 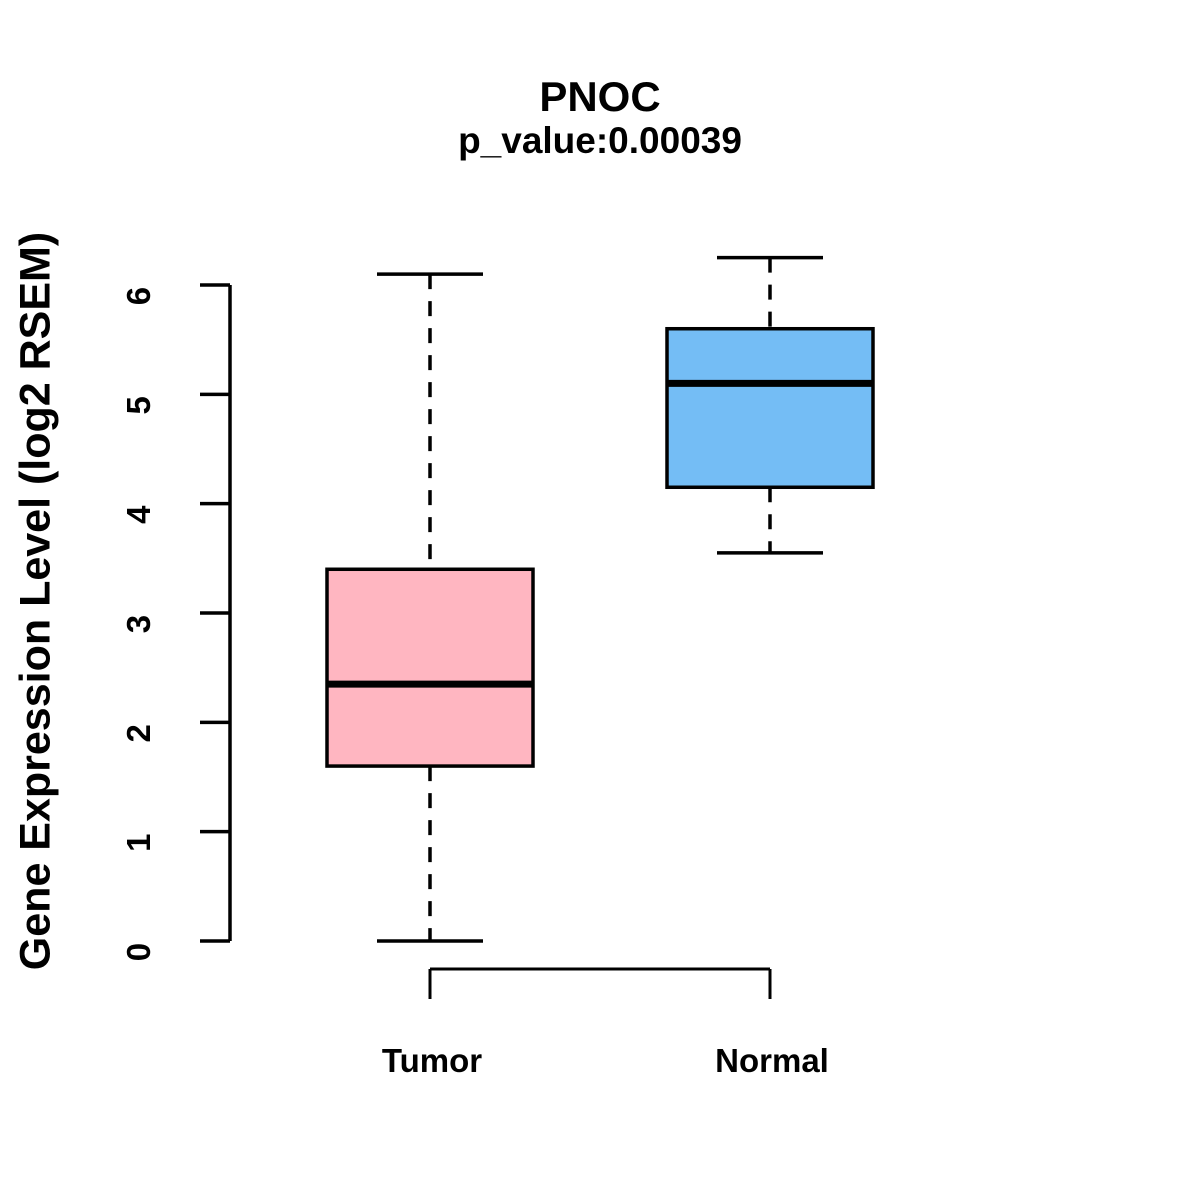 I want to click on iqr-box-tumor, so click(x=430, y=667).